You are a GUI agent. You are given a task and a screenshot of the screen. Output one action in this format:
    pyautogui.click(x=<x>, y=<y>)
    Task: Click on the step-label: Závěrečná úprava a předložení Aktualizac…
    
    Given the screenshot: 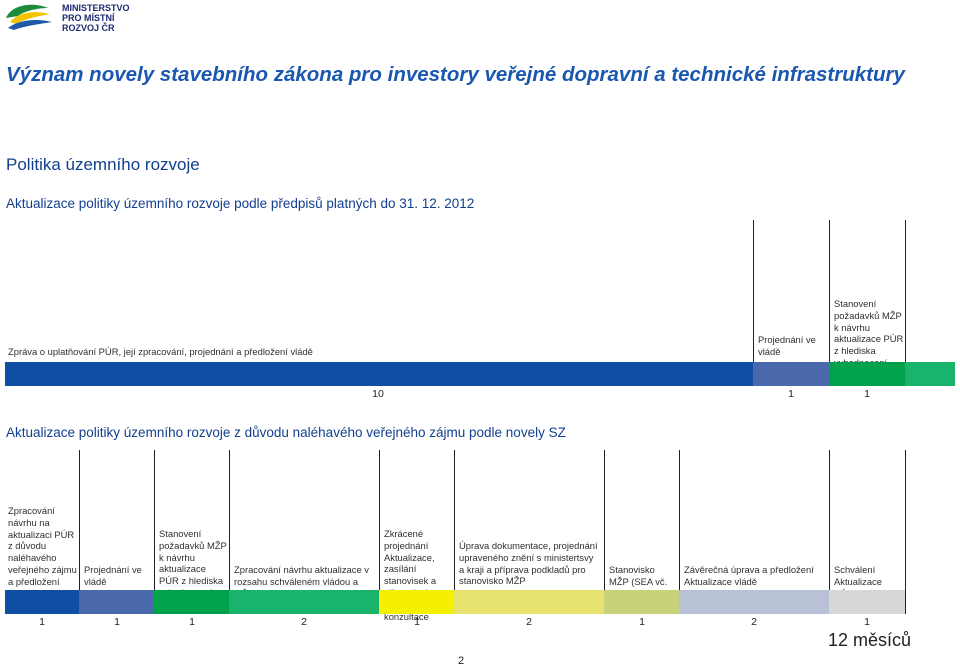 What is the action you would take?
    pyautogui.click(x=749, y=575)
    